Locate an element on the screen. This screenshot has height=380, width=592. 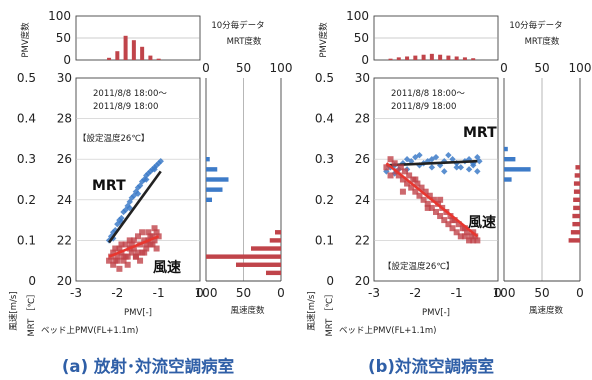
panel-caption: (b)対流空調病室 is located at coordinates (431, 366).